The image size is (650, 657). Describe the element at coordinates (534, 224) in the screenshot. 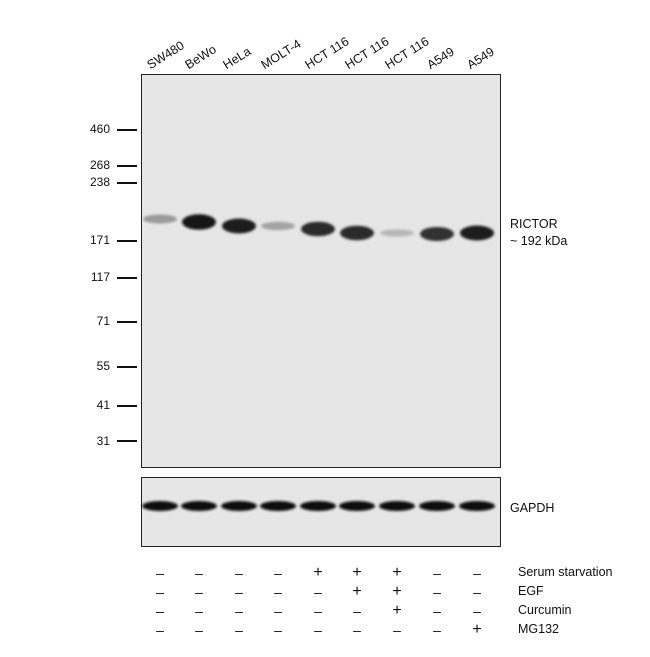

I see `target-name-label: RICTOR` at that location.